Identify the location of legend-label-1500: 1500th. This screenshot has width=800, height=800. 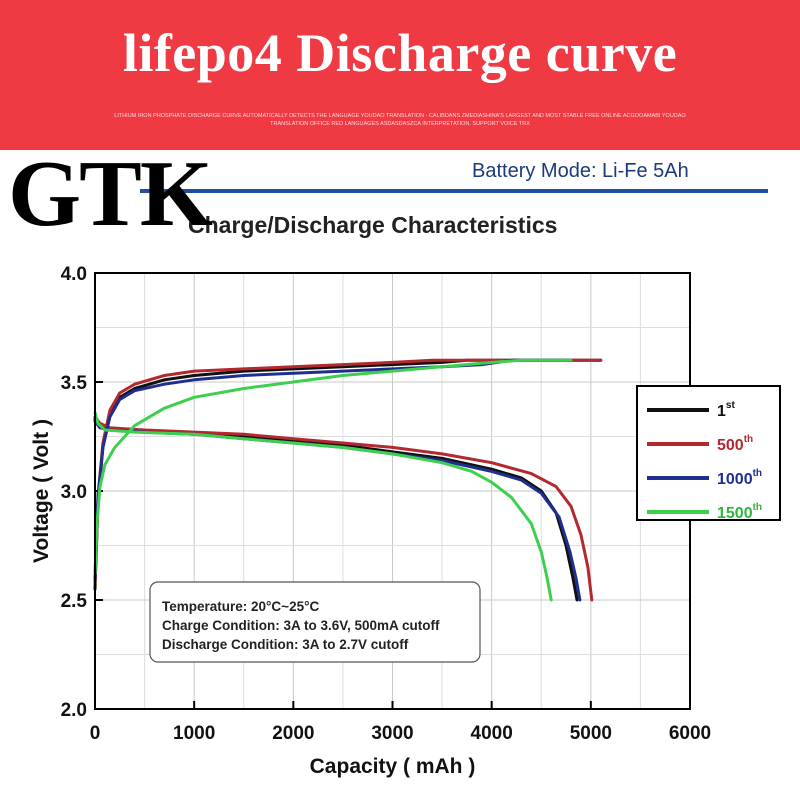
(739, 512).